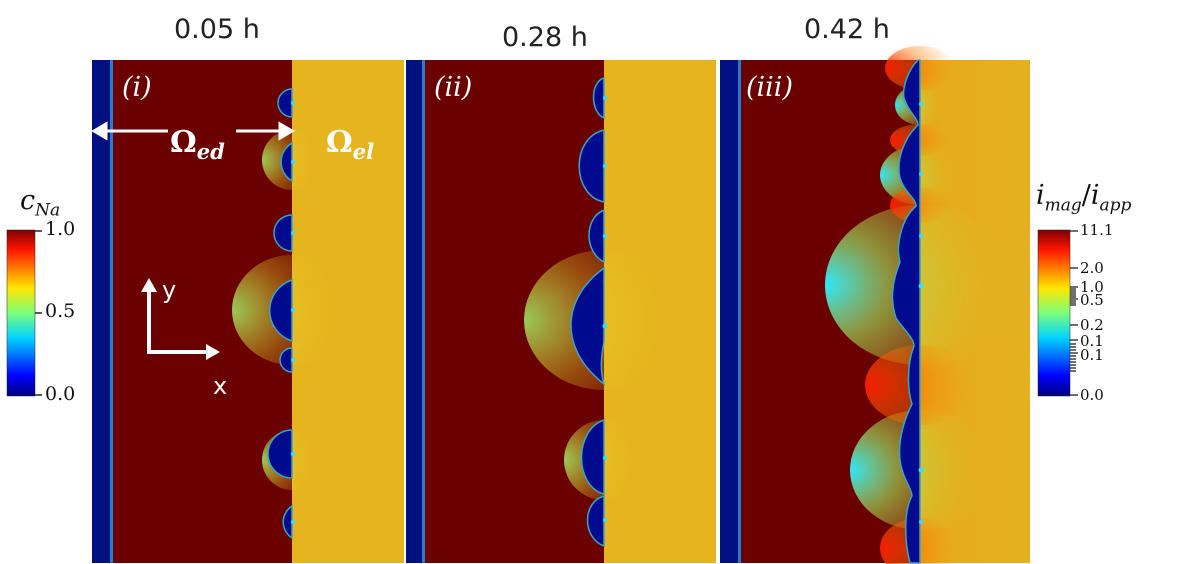 The height and width of the screenshot is (564, 1196). Describe the element at coordinates (545, 37) in the screenshot. I see `time-label-2: 0.28 h` at that location.